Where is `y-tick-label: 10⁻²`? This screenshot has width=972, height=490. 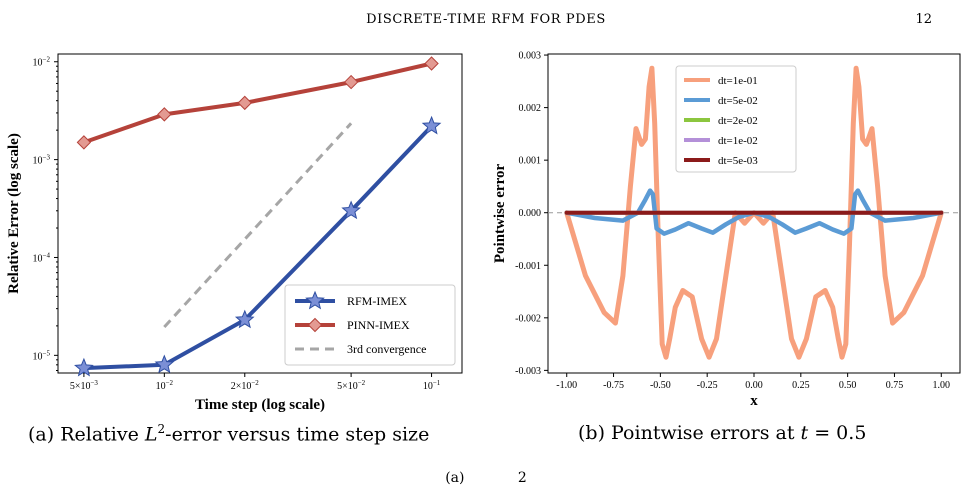
y-tick-label: 10⁻² is located at coordinates (42, 62).